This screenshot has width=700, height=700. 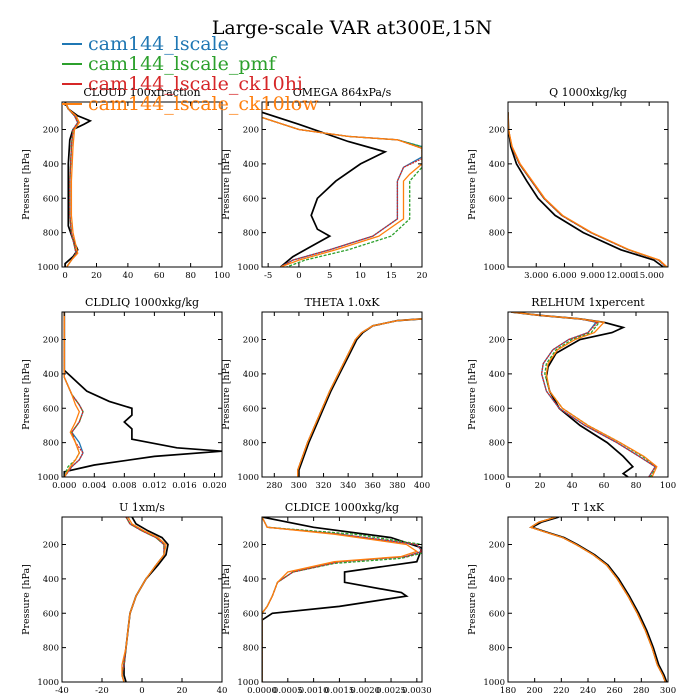 I want to click on series-line-cam144_lscale, so click(x=359, y=397).